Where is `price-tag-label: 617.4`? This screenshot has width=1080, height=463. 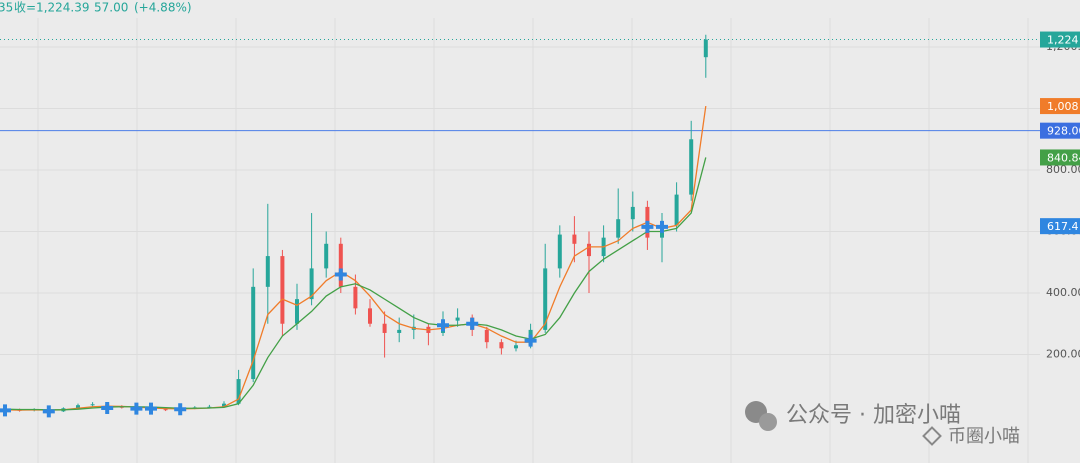
price-tag-label: 617.4 is located at coordinates (1063, 226).